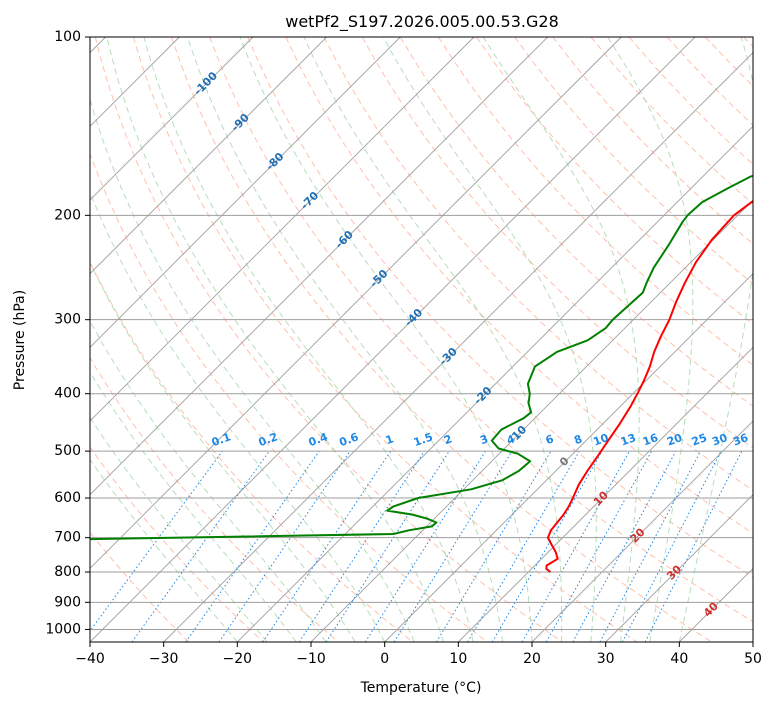  What do you see at coordinates (67, 394) in the screenshot?
I see `y-tick-label: 400` at bounding box center [67, 394].